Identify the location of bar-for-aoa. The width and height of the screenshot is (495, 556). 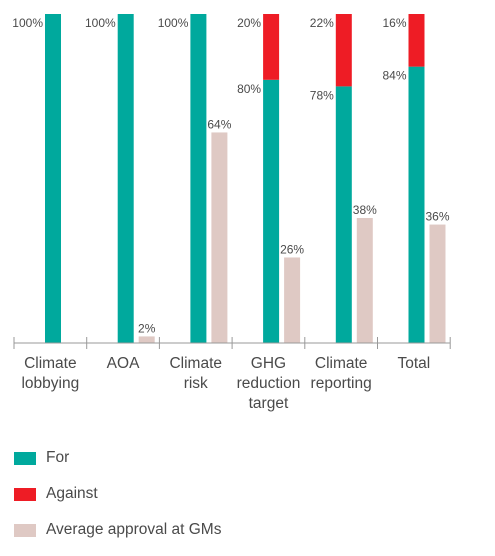
(125, 178).